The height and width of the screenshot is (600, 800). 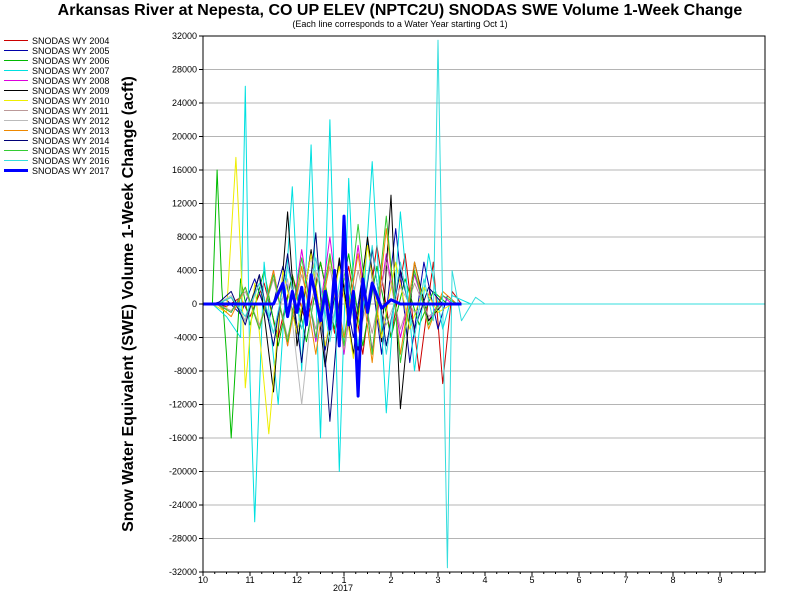 What do you see at coordinates (203, 580) in the screenshot?
I see `x-tick-label: 10` at bounding box center [203, 580].